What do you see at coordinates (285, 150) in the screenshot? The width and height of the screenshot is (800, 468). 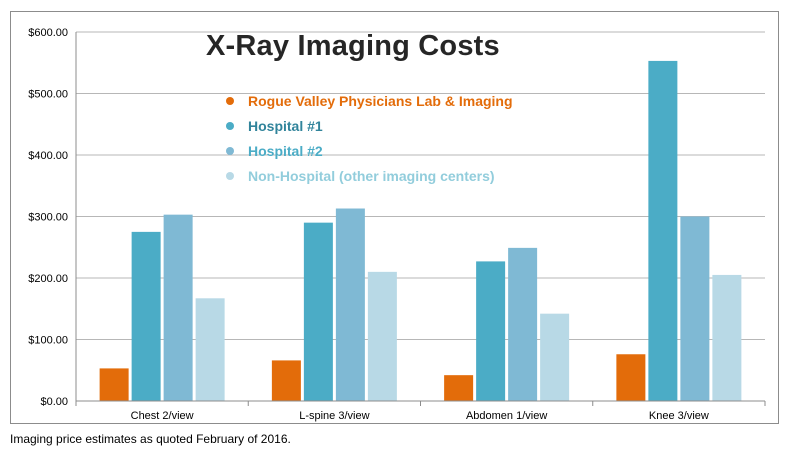 I see `legend-label-hospital-2: Hospital #2` at bounding box center [285, 150].